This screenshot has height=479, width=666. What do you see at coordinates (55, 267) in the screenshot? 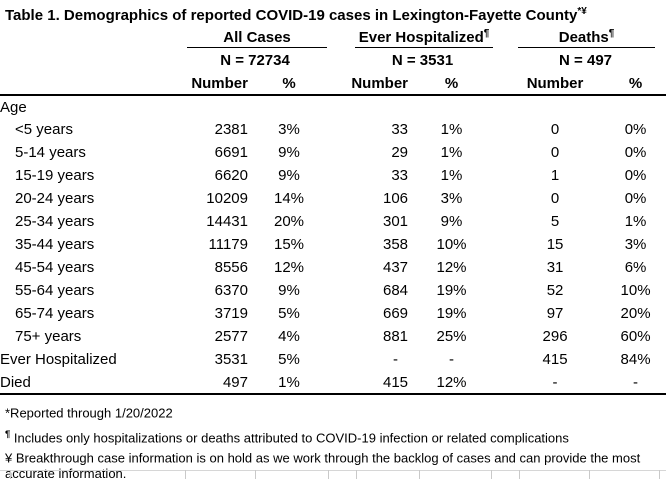
I see `row-label: 45-54 years` at bounding box center [55, 267].